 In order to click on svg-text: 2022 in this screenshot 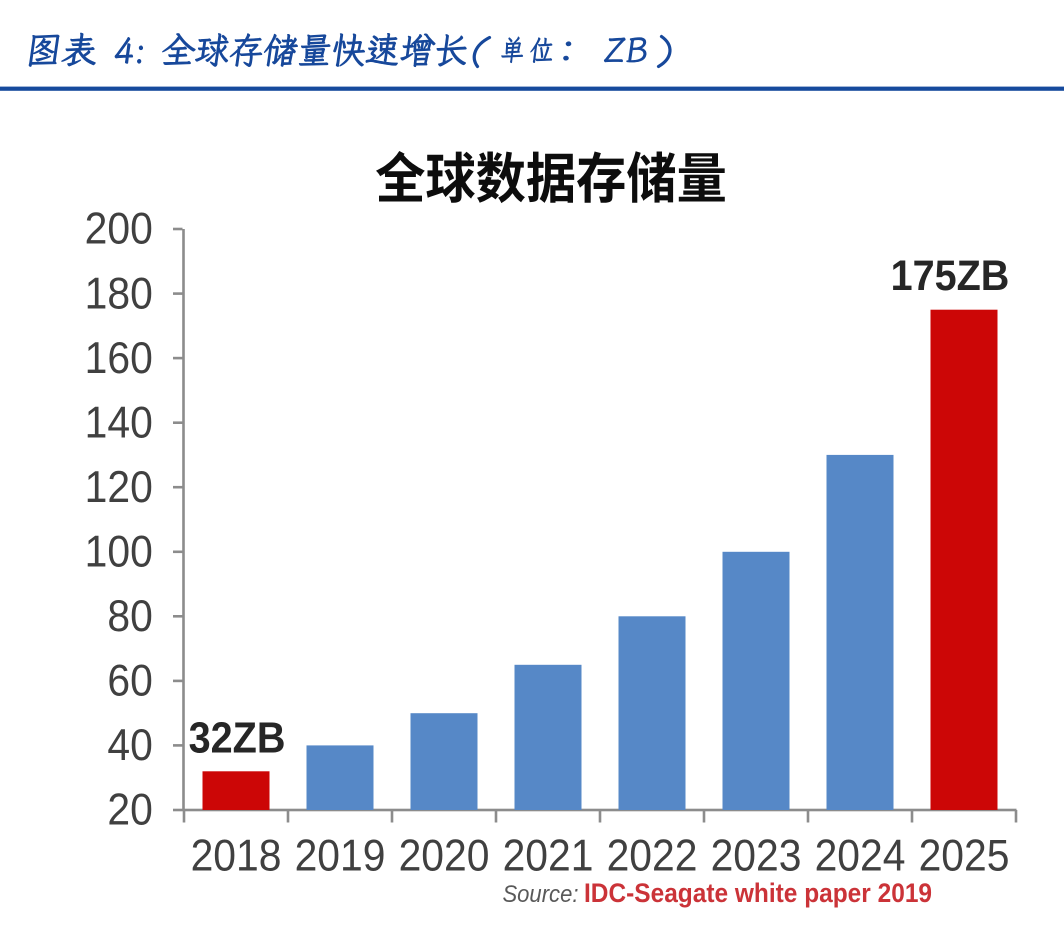, I will do `click(652, 856)`.